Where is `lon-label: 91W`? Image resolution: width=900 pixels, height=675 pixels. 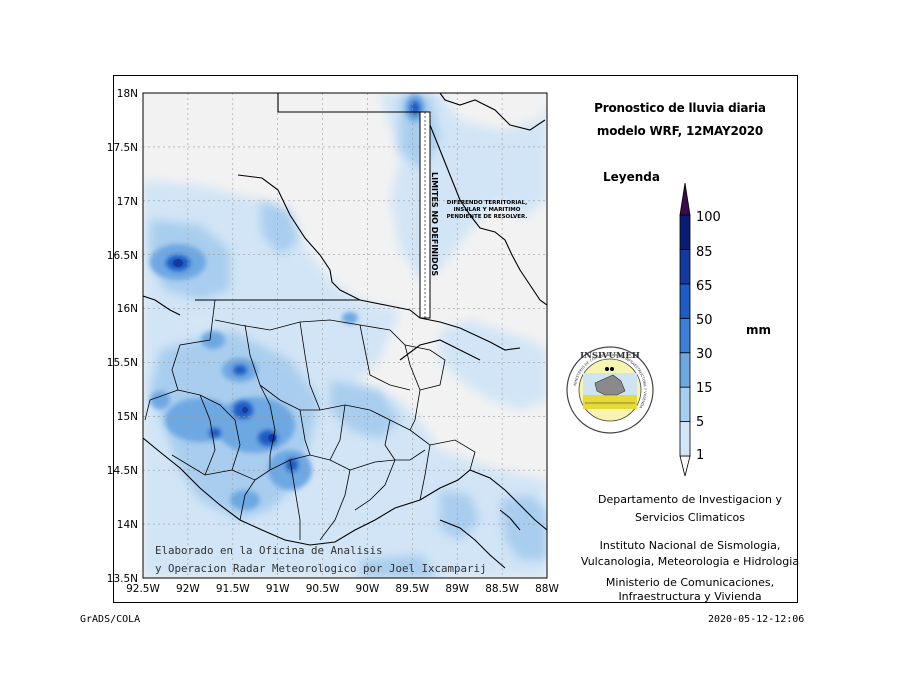
lon-label: 91W is located at coordinates (278, 589).